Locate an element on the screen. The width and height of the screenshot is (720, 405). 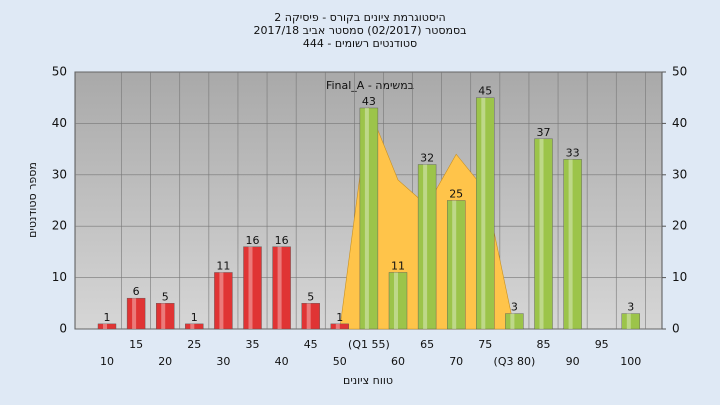
x-tick-label: 75 is located at coordinates (485, 344).